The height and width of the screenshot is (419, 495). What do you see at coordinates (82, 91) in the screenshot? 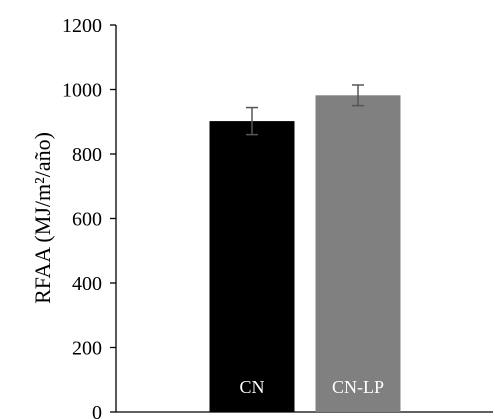
I see `y-tick-label: 1000` at bounding box center [82, 91].